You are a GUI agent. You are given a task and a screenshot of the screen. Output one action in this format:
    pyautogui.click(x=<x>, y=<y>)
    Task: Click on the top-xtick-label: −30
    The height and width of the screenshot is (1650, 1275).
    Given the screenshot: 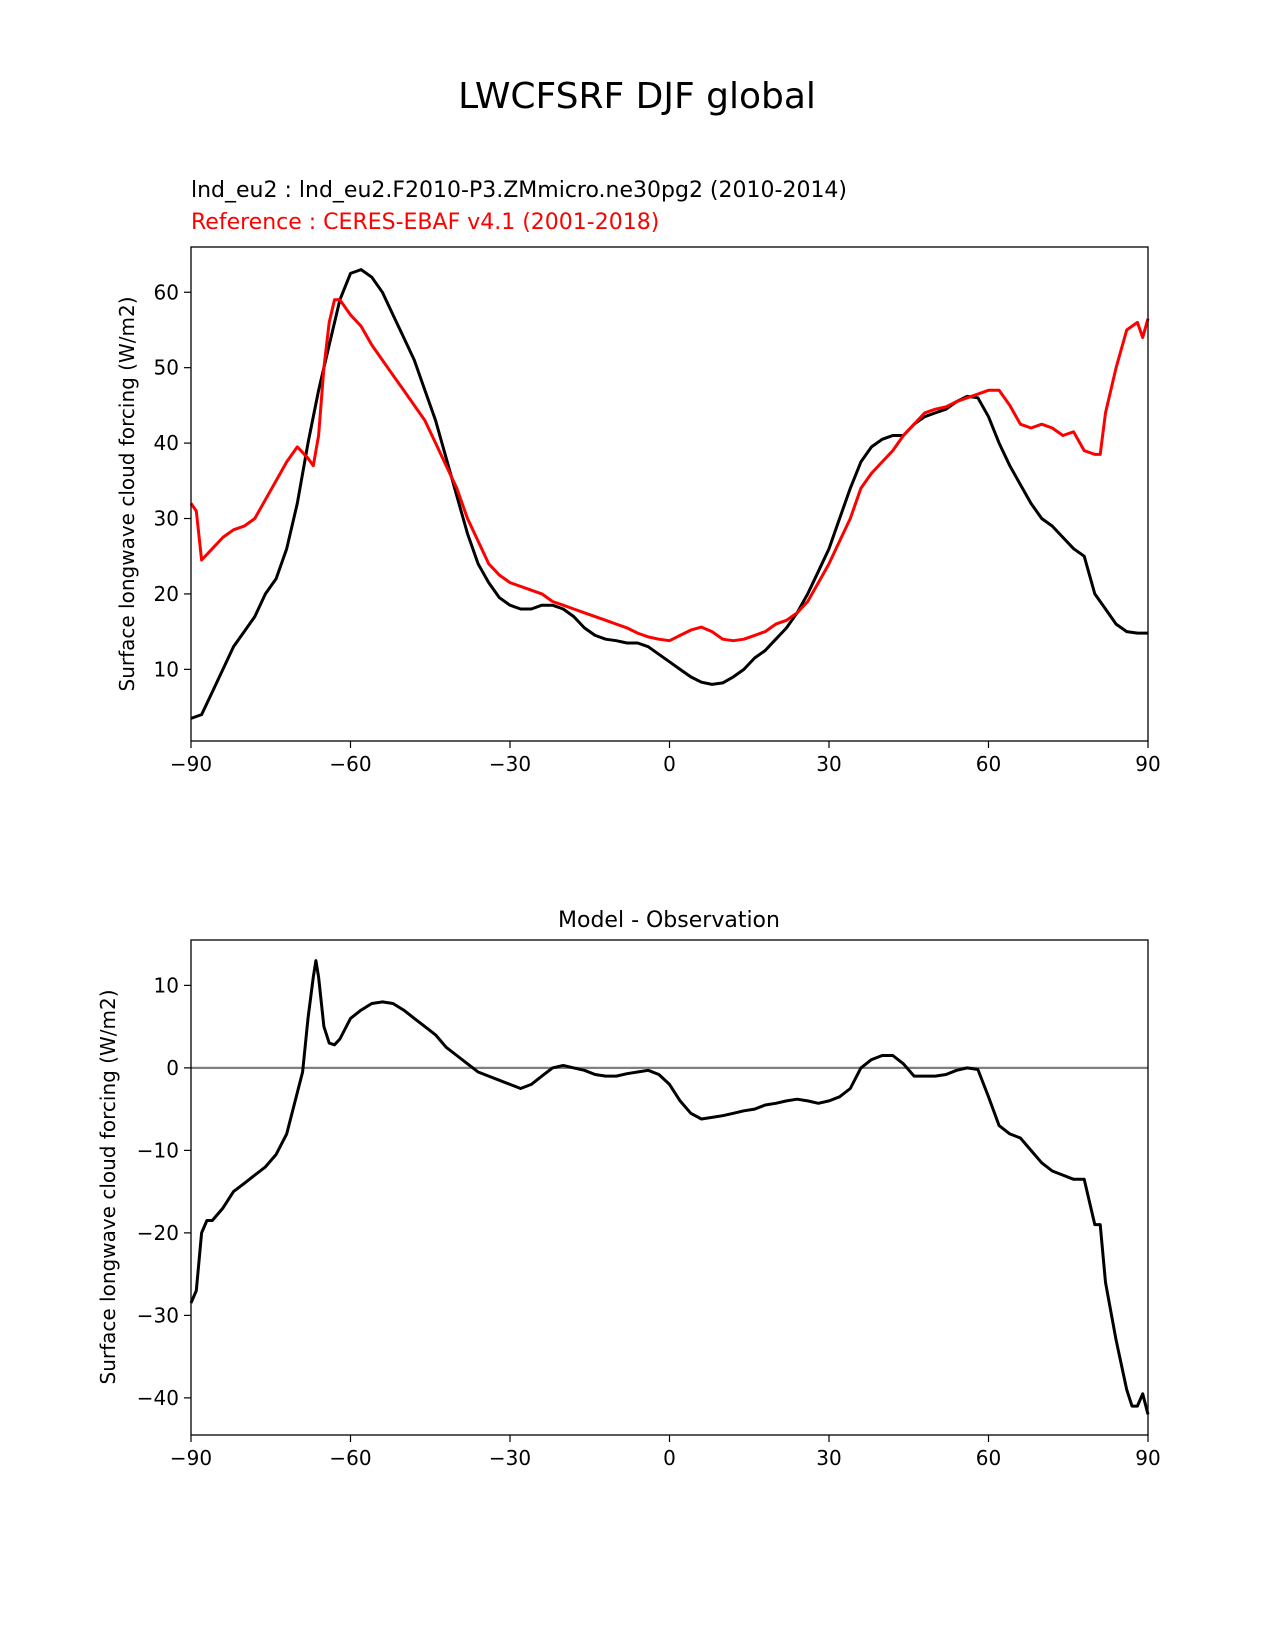 What is the action you would take?
    pyautogui.click(x=510, y=764)
    